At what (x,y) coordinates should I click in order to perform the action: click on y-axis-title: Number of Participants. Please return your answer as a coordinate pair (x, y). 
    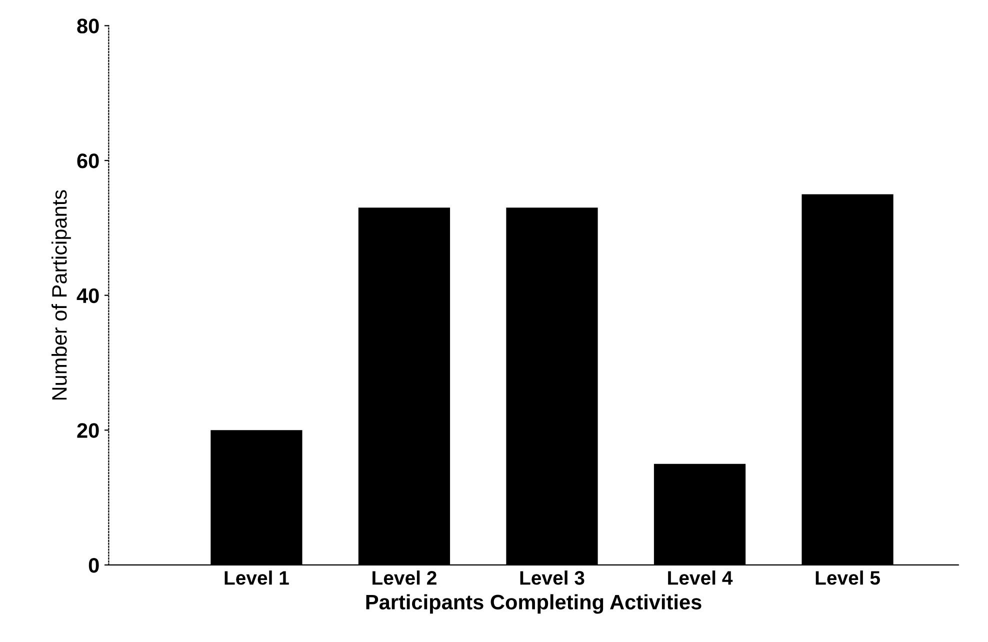
    Looking at the image, I should click on (61, 295).